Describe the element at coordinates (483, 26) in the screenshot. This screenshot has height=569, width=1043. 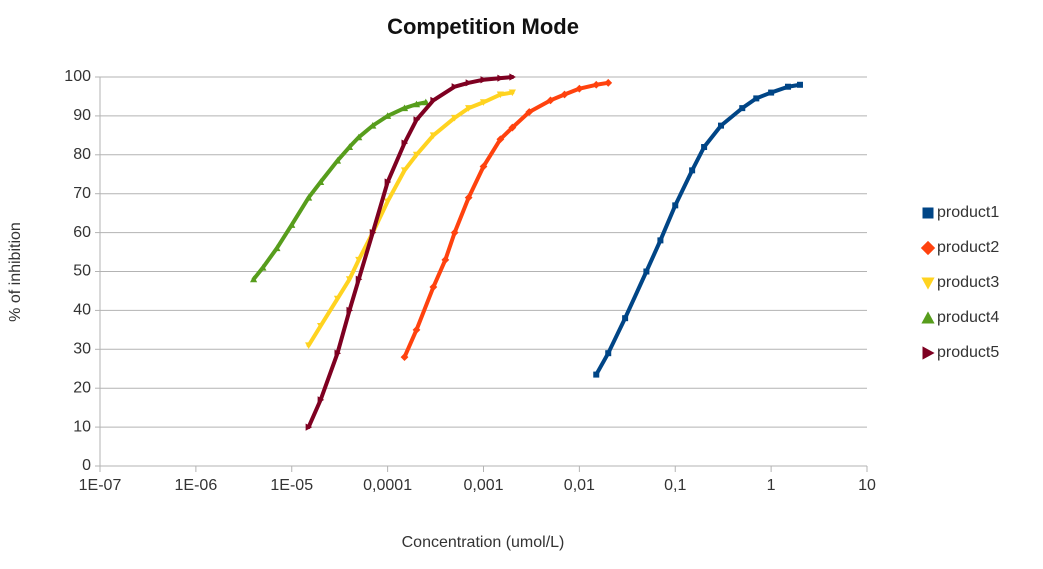
I see `chart-title: Competition Mode` at that location.